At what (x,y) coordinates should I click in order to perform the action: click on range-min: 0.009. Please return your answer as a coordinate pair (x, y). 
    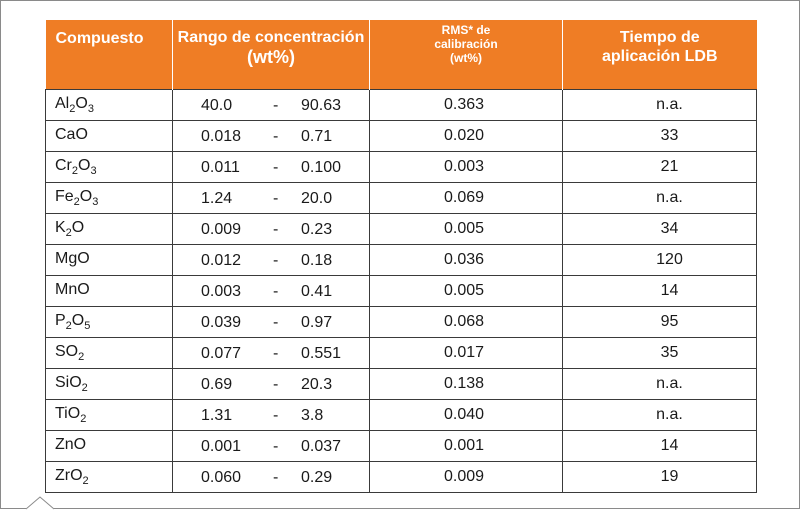
    Looking at the image, I should click on (221, 229).